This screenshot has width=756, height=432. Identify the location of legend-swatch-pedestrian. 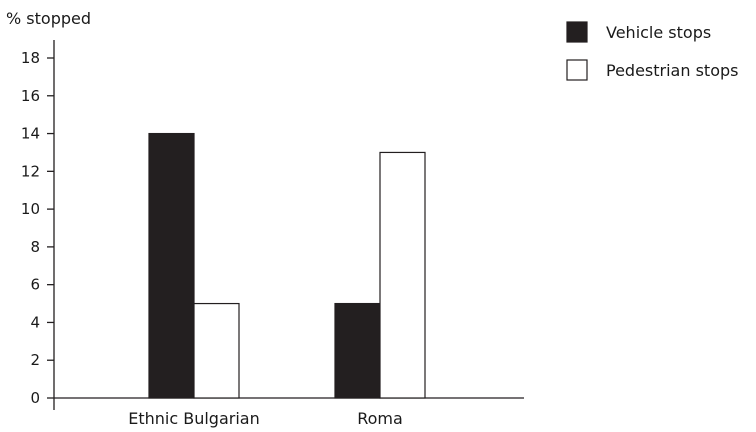
(577, 70).